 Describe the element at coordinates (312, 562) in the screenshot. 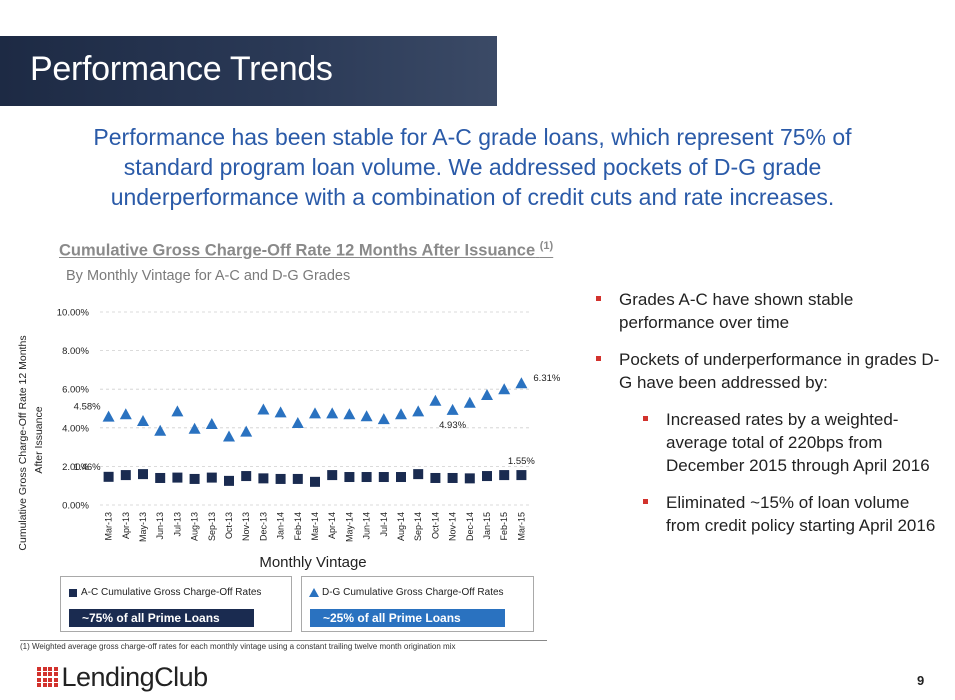

I see `x-axis-label: Monthly Vintage` at that location.